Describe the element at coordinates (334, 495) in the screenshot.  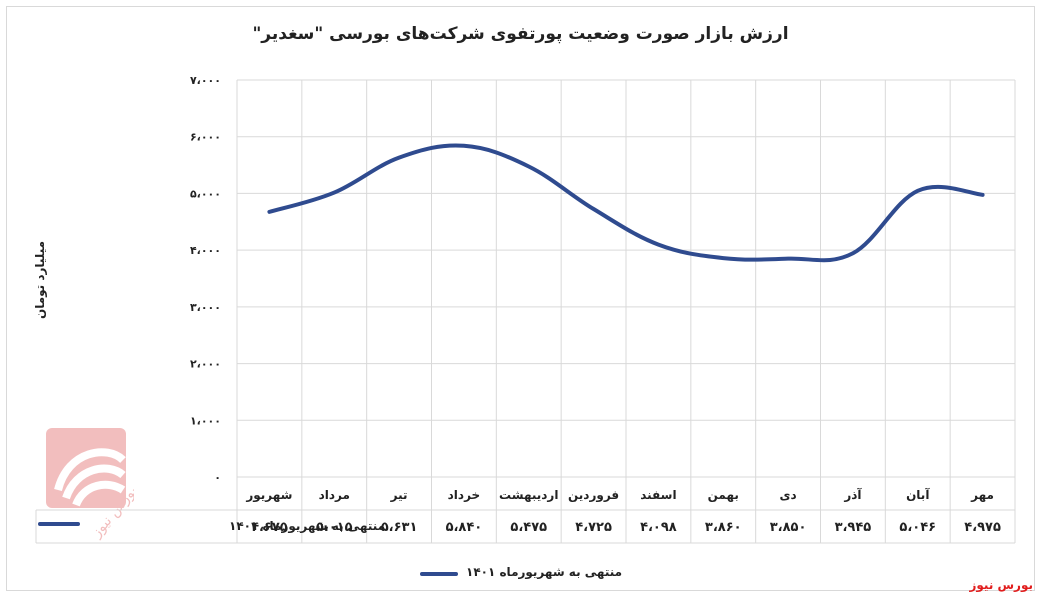
I see `x-tick-label: مرداد` at that location.